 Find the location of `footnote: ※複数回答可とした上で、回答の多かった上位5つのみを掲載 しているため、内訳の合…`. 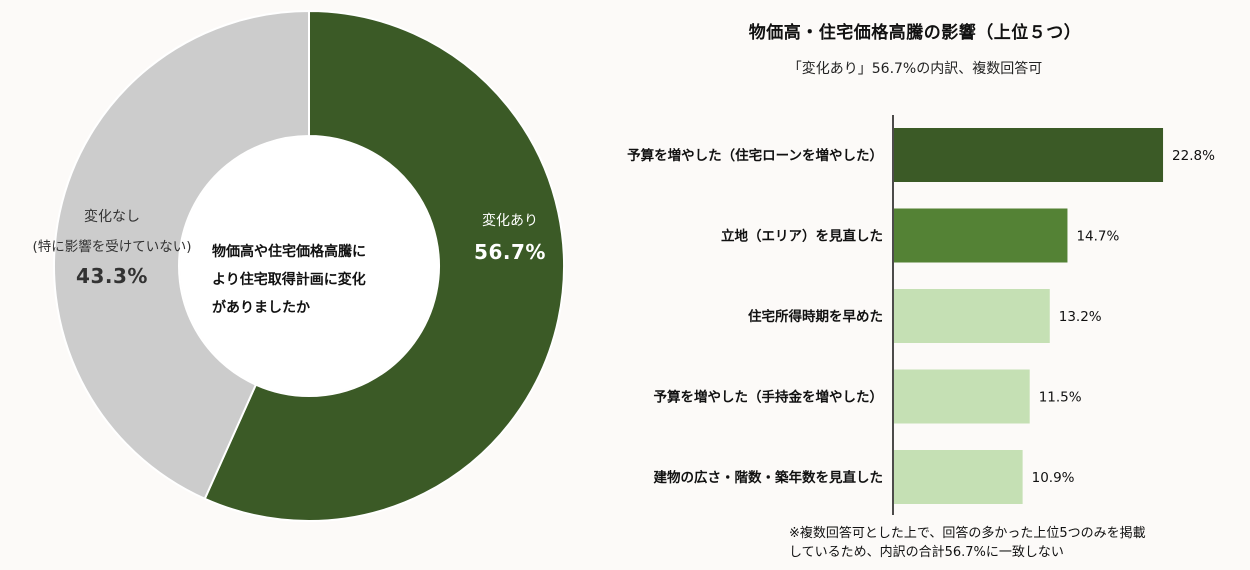

footnote: ※複数回答可とした上で、回答の多かった上位5つのみを掲載 しているため、内訳の合… is located at coordinates (1014, 543).